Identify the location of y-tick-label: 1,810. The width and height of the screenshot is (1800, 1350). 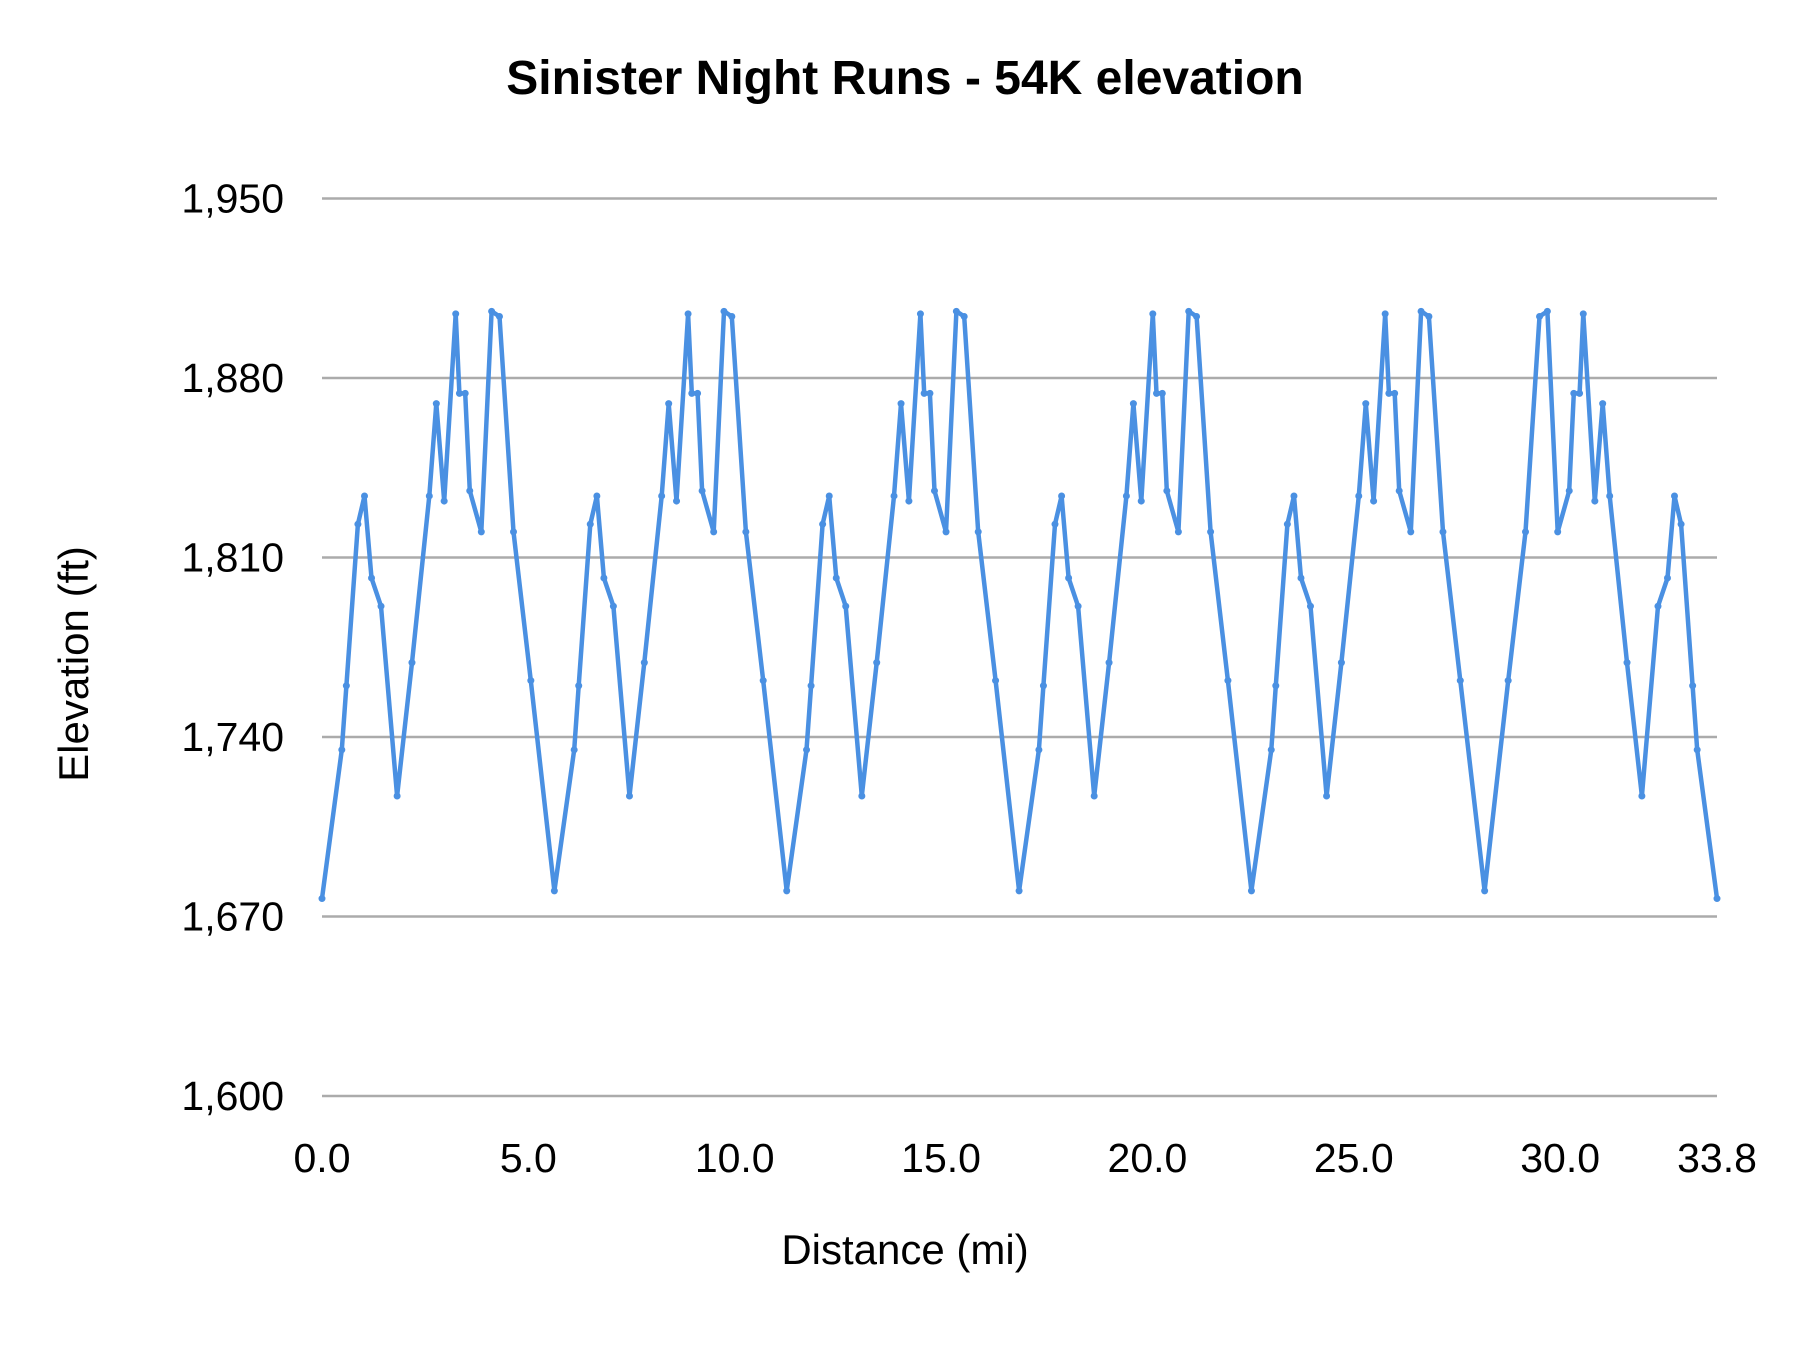
(232, 558).